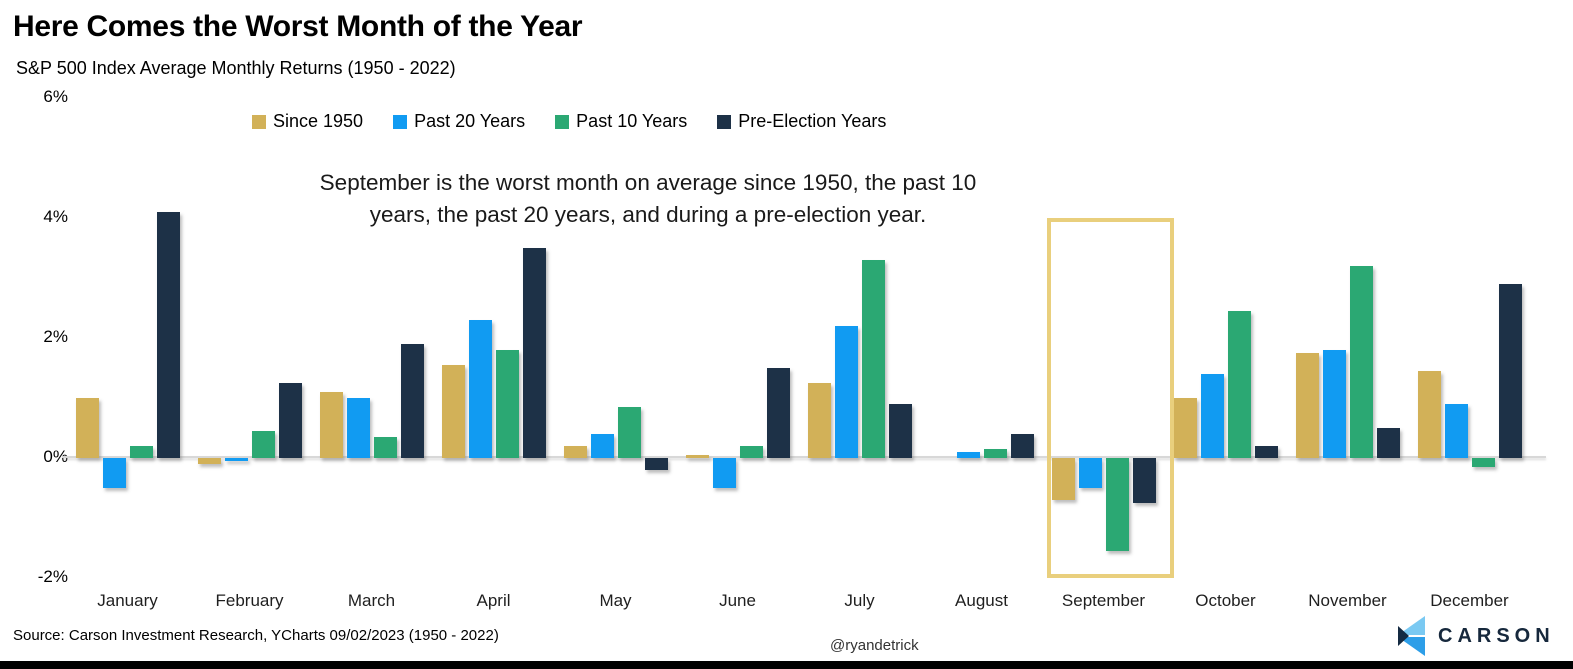 This screenshot has height=669, width=1573. Describe the element at coordinates (318, 121) in the screenshot. I see `legend-label: Since 1950` at that location.